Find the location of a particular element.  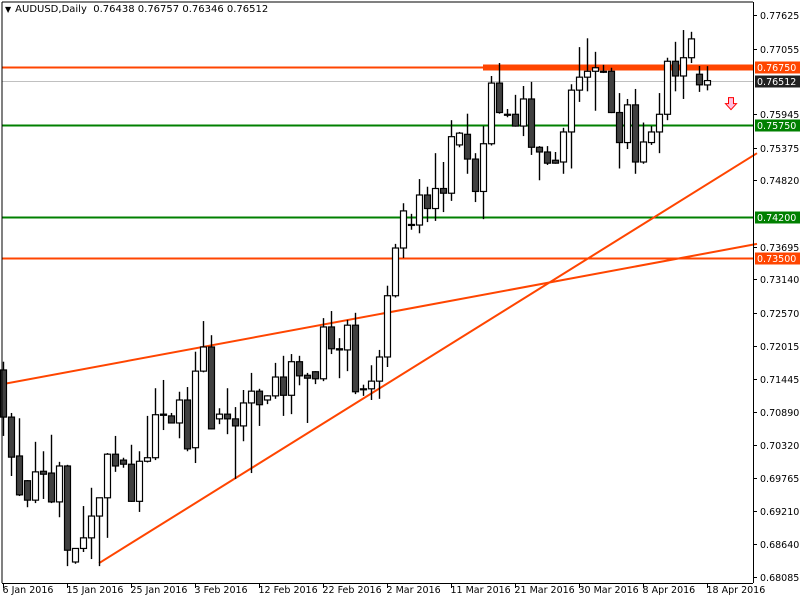

y-tick-label: 0.69765 is located at coordinates (779, 479).